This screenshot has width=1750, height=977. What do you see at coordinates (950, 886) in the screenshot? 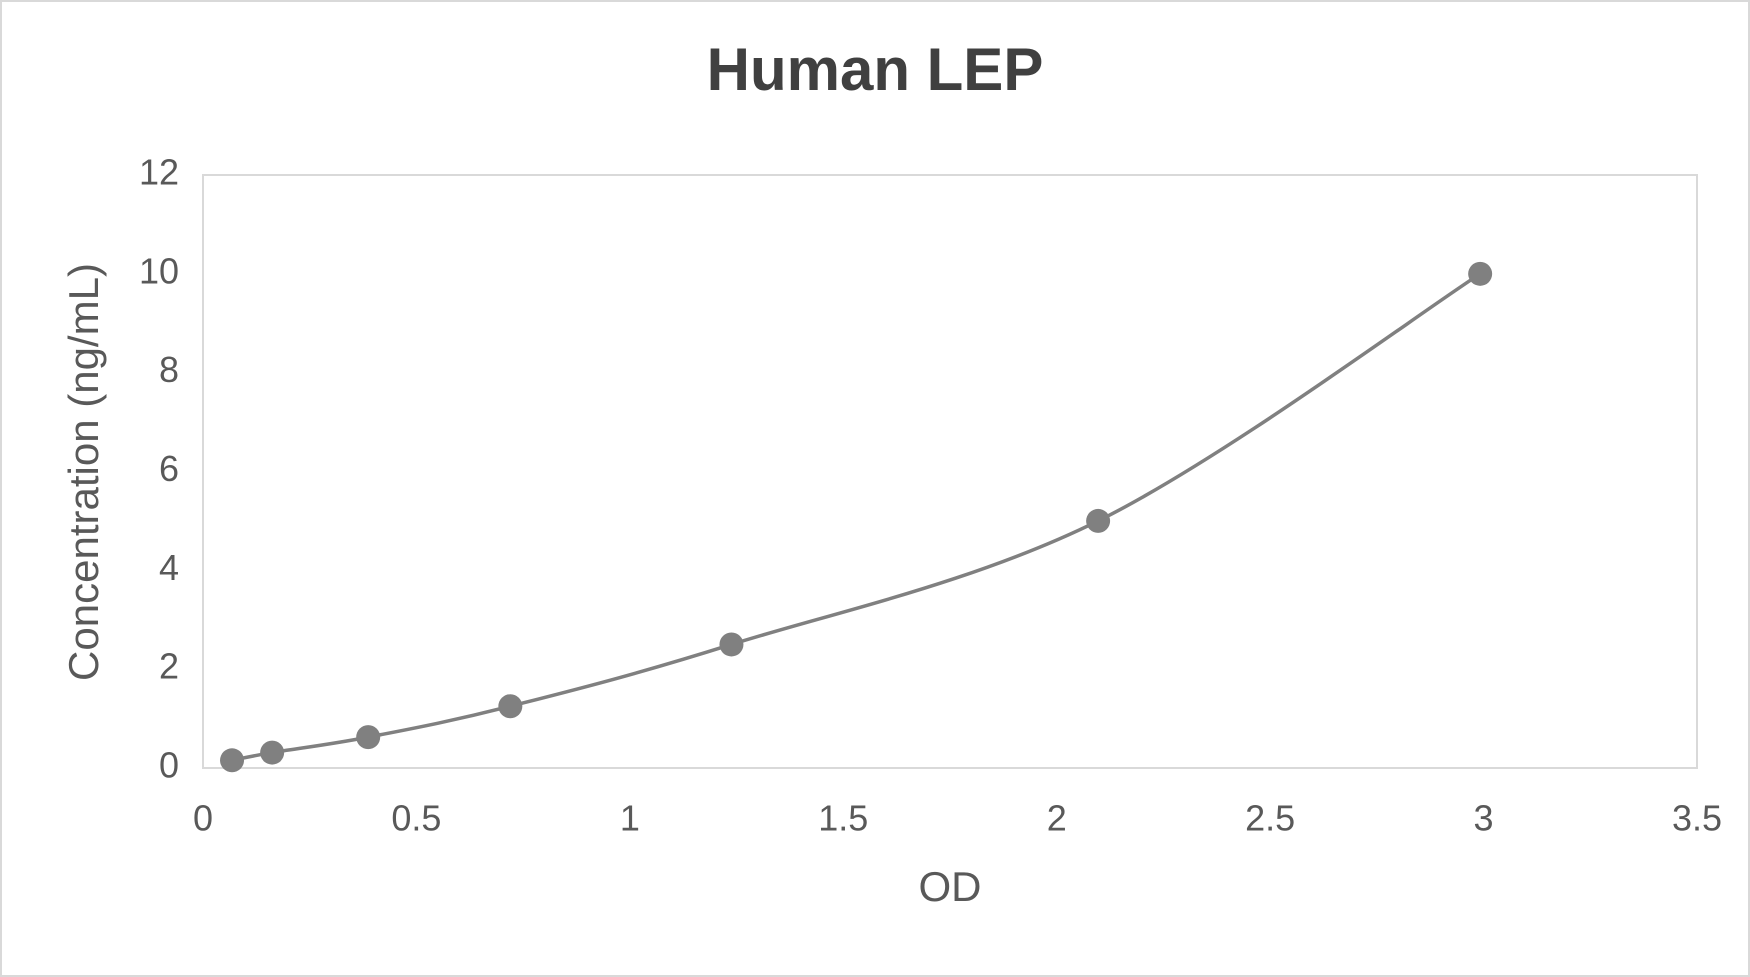
I see `x-axis-label: OD` at bounding box center [950, 886].